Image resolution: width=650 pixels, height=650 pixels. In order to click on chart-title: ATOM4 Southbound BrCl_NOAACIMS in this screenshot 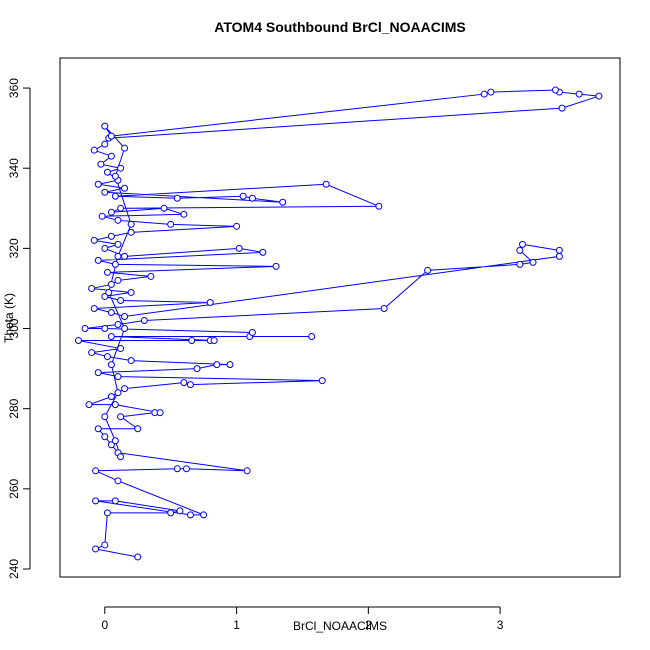, I will do `click(339, 27)`.